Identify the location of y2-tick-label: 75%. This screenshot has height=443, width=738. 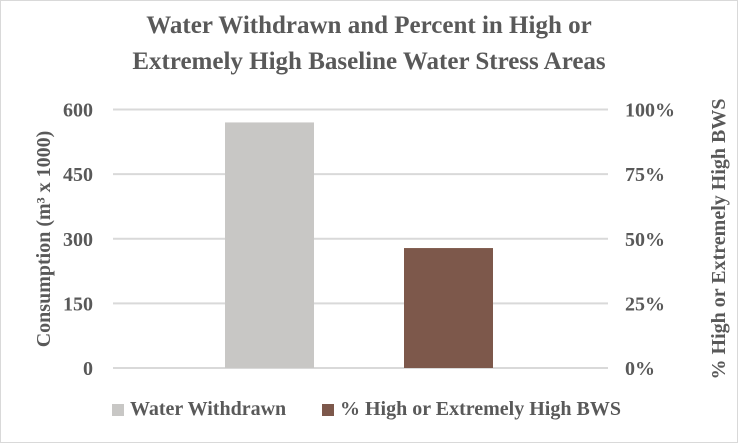
(645, 175).